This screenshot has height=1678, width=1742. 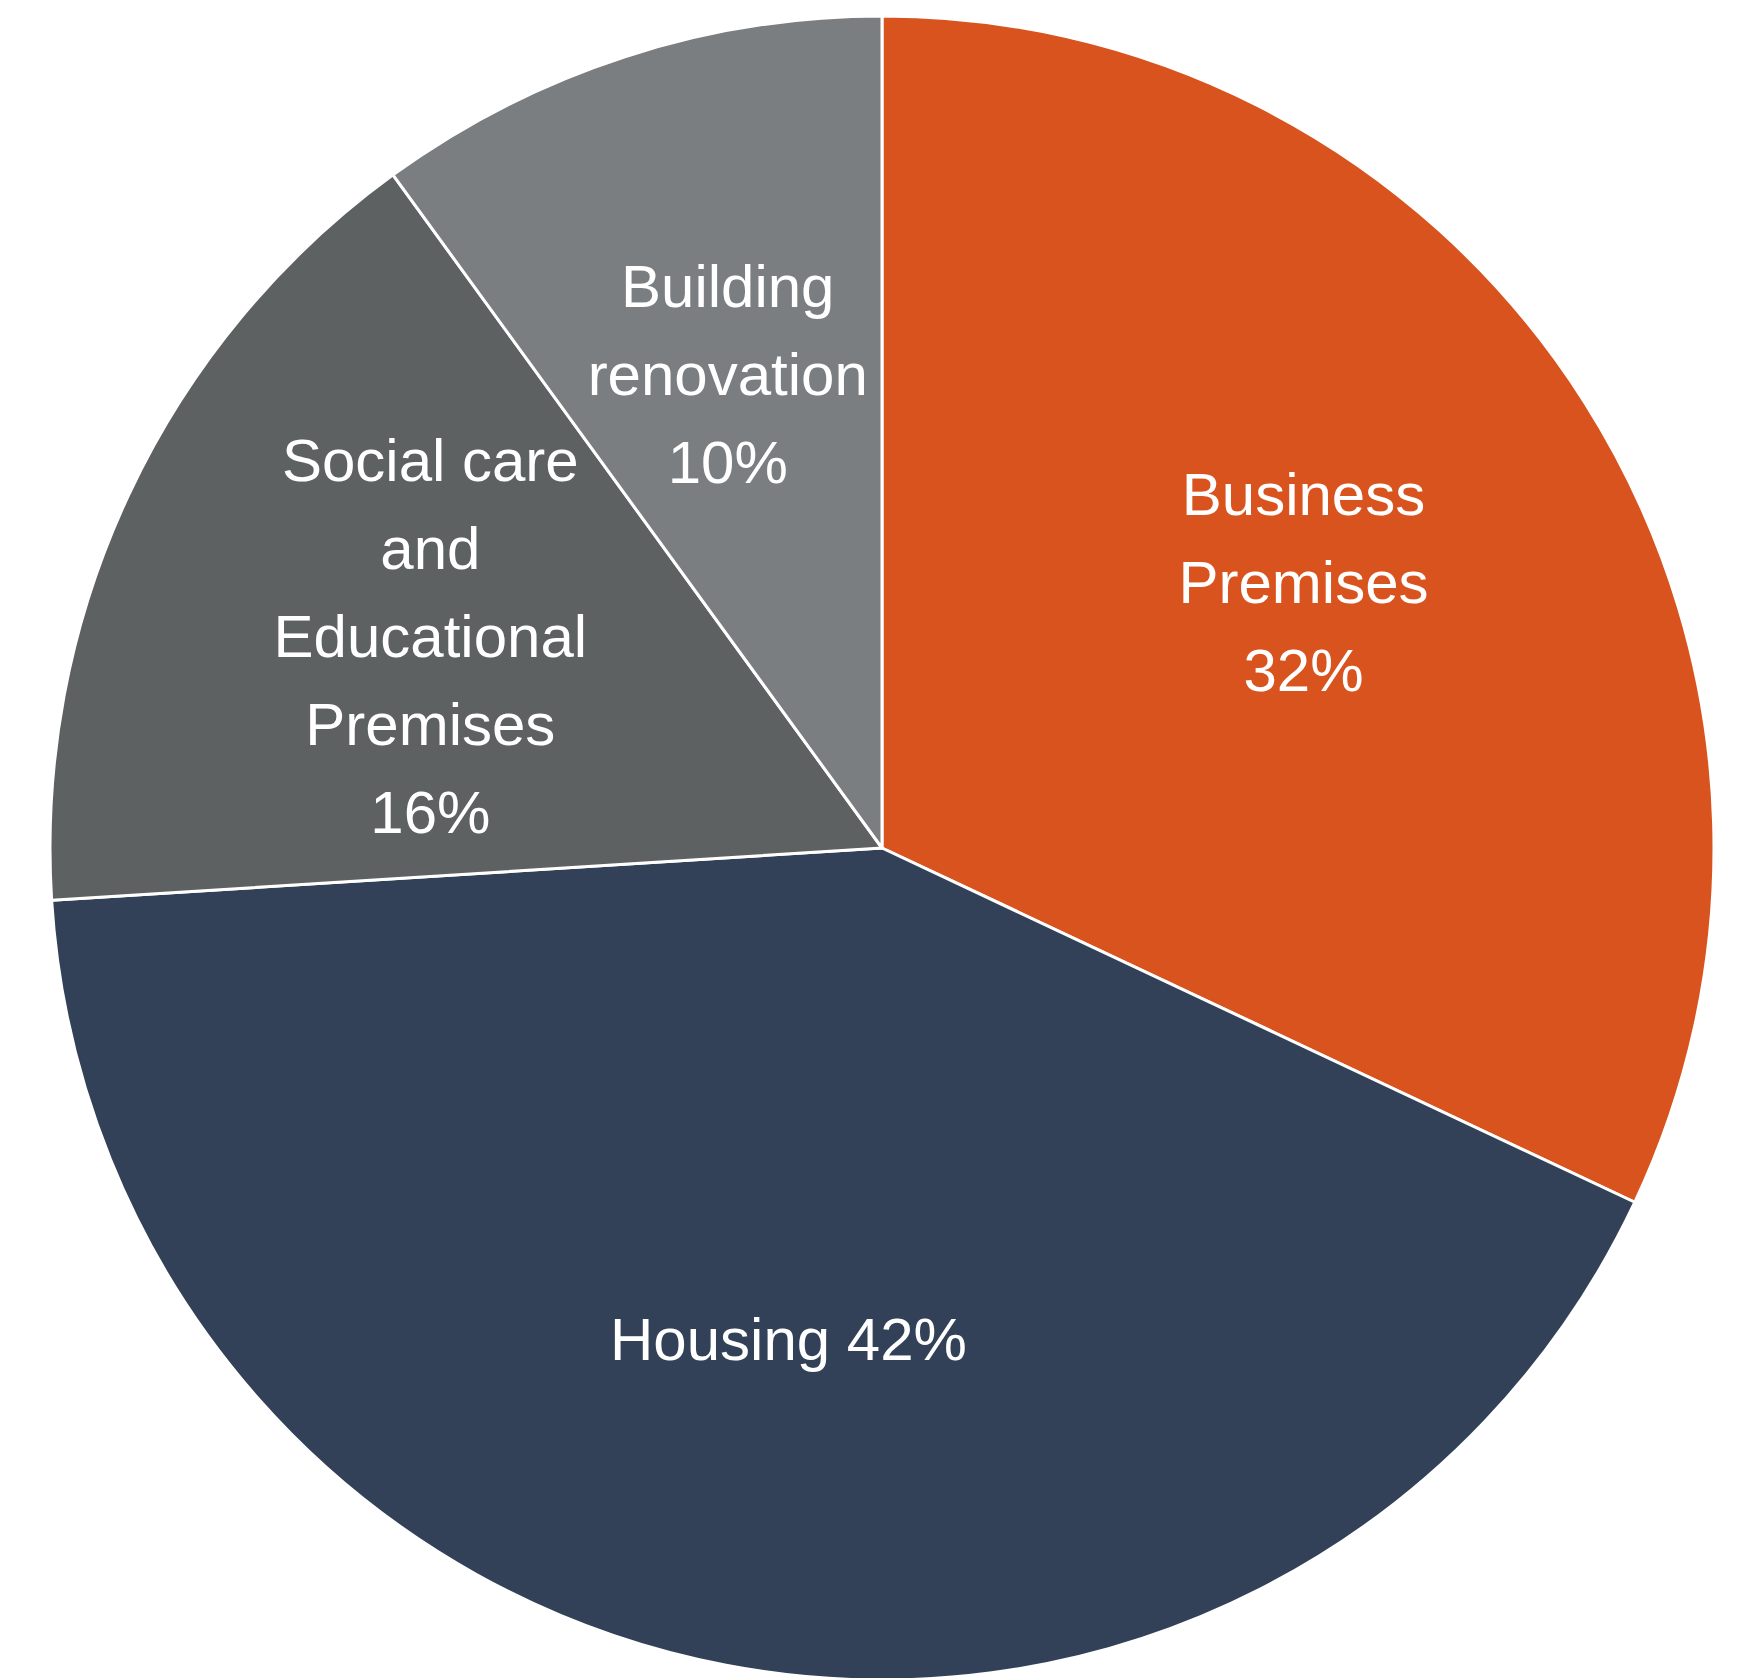 I want to click on slice-label: Business Premises, so click(x=1303, y=538).